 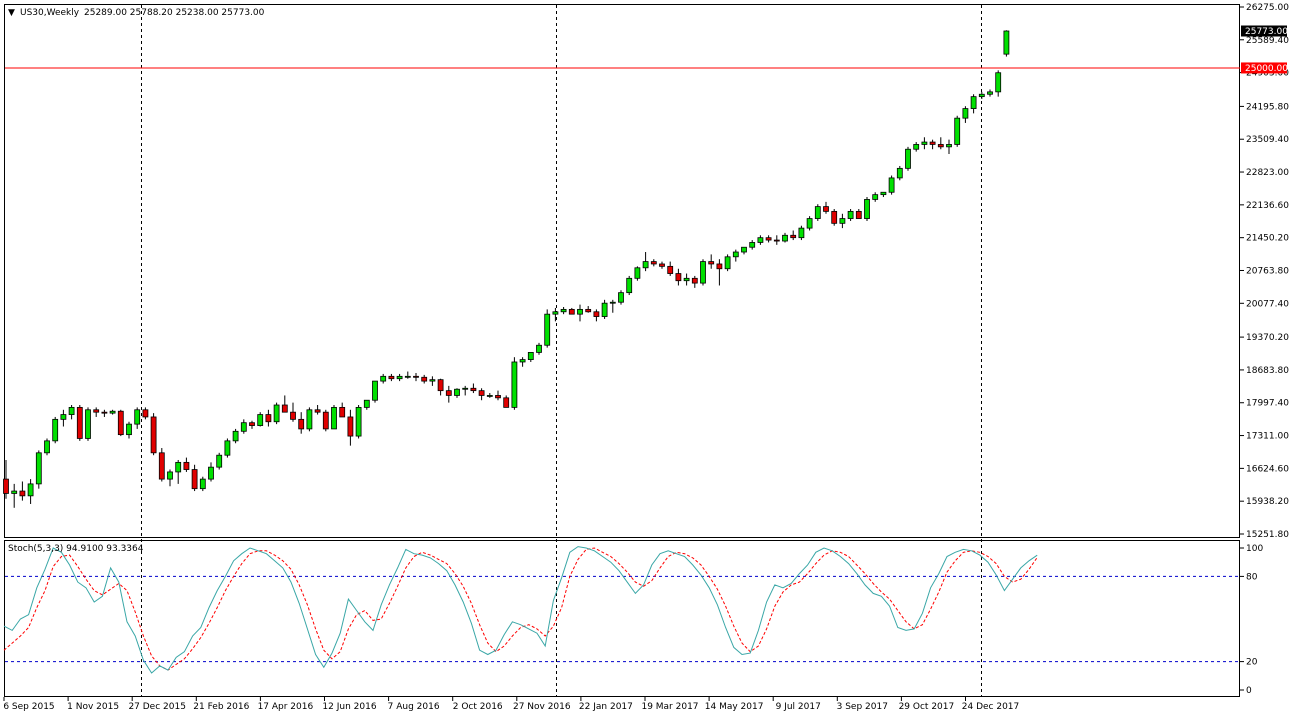 I want to click on stoch-tick-label: 20, so click(x=1252, y=663).